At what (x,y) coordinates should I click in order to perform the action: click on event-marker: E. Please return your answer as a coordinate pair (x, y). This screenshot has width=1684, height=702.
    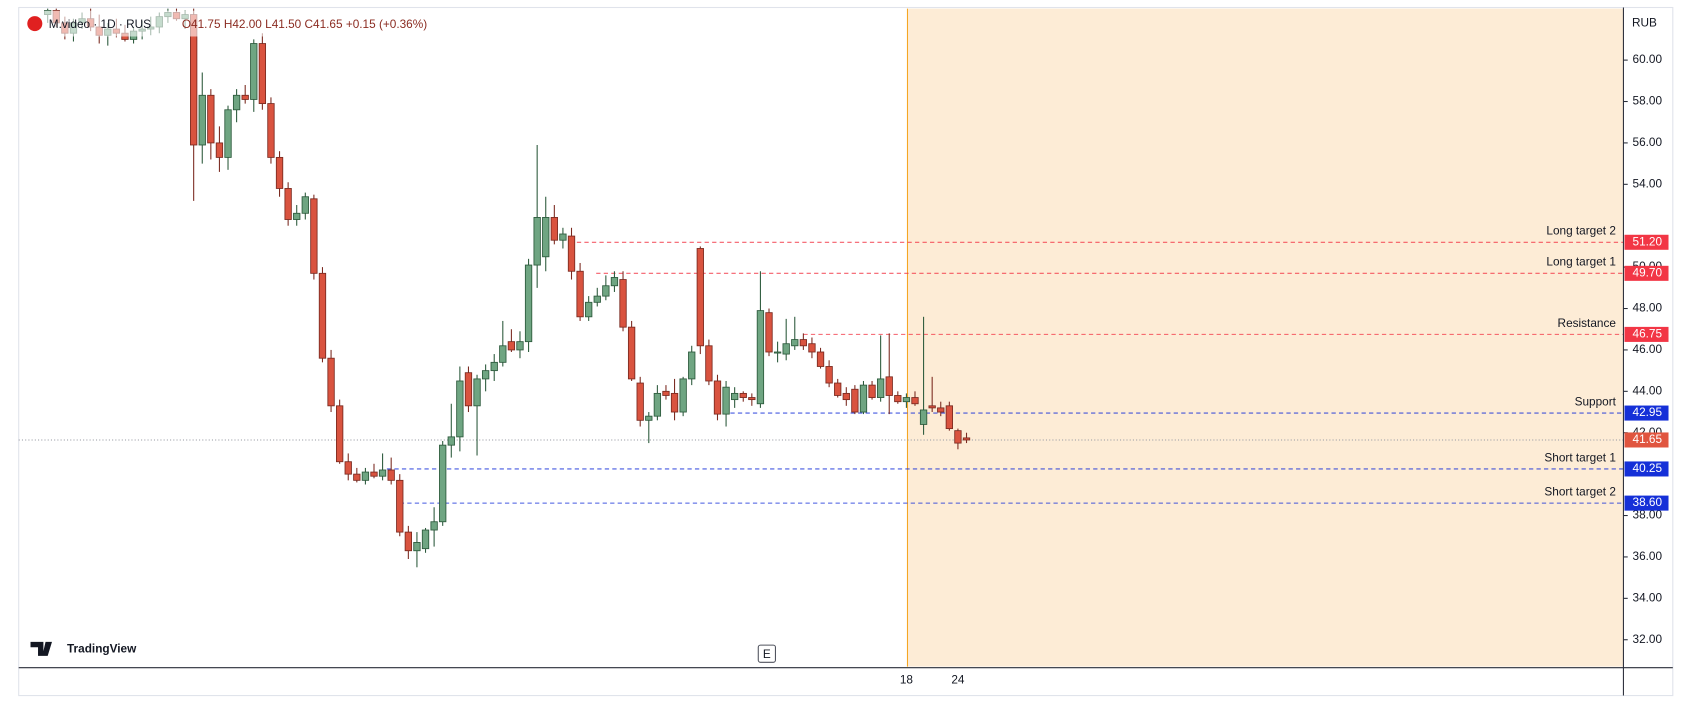
    Looking at the image, I should click on (767, 654).